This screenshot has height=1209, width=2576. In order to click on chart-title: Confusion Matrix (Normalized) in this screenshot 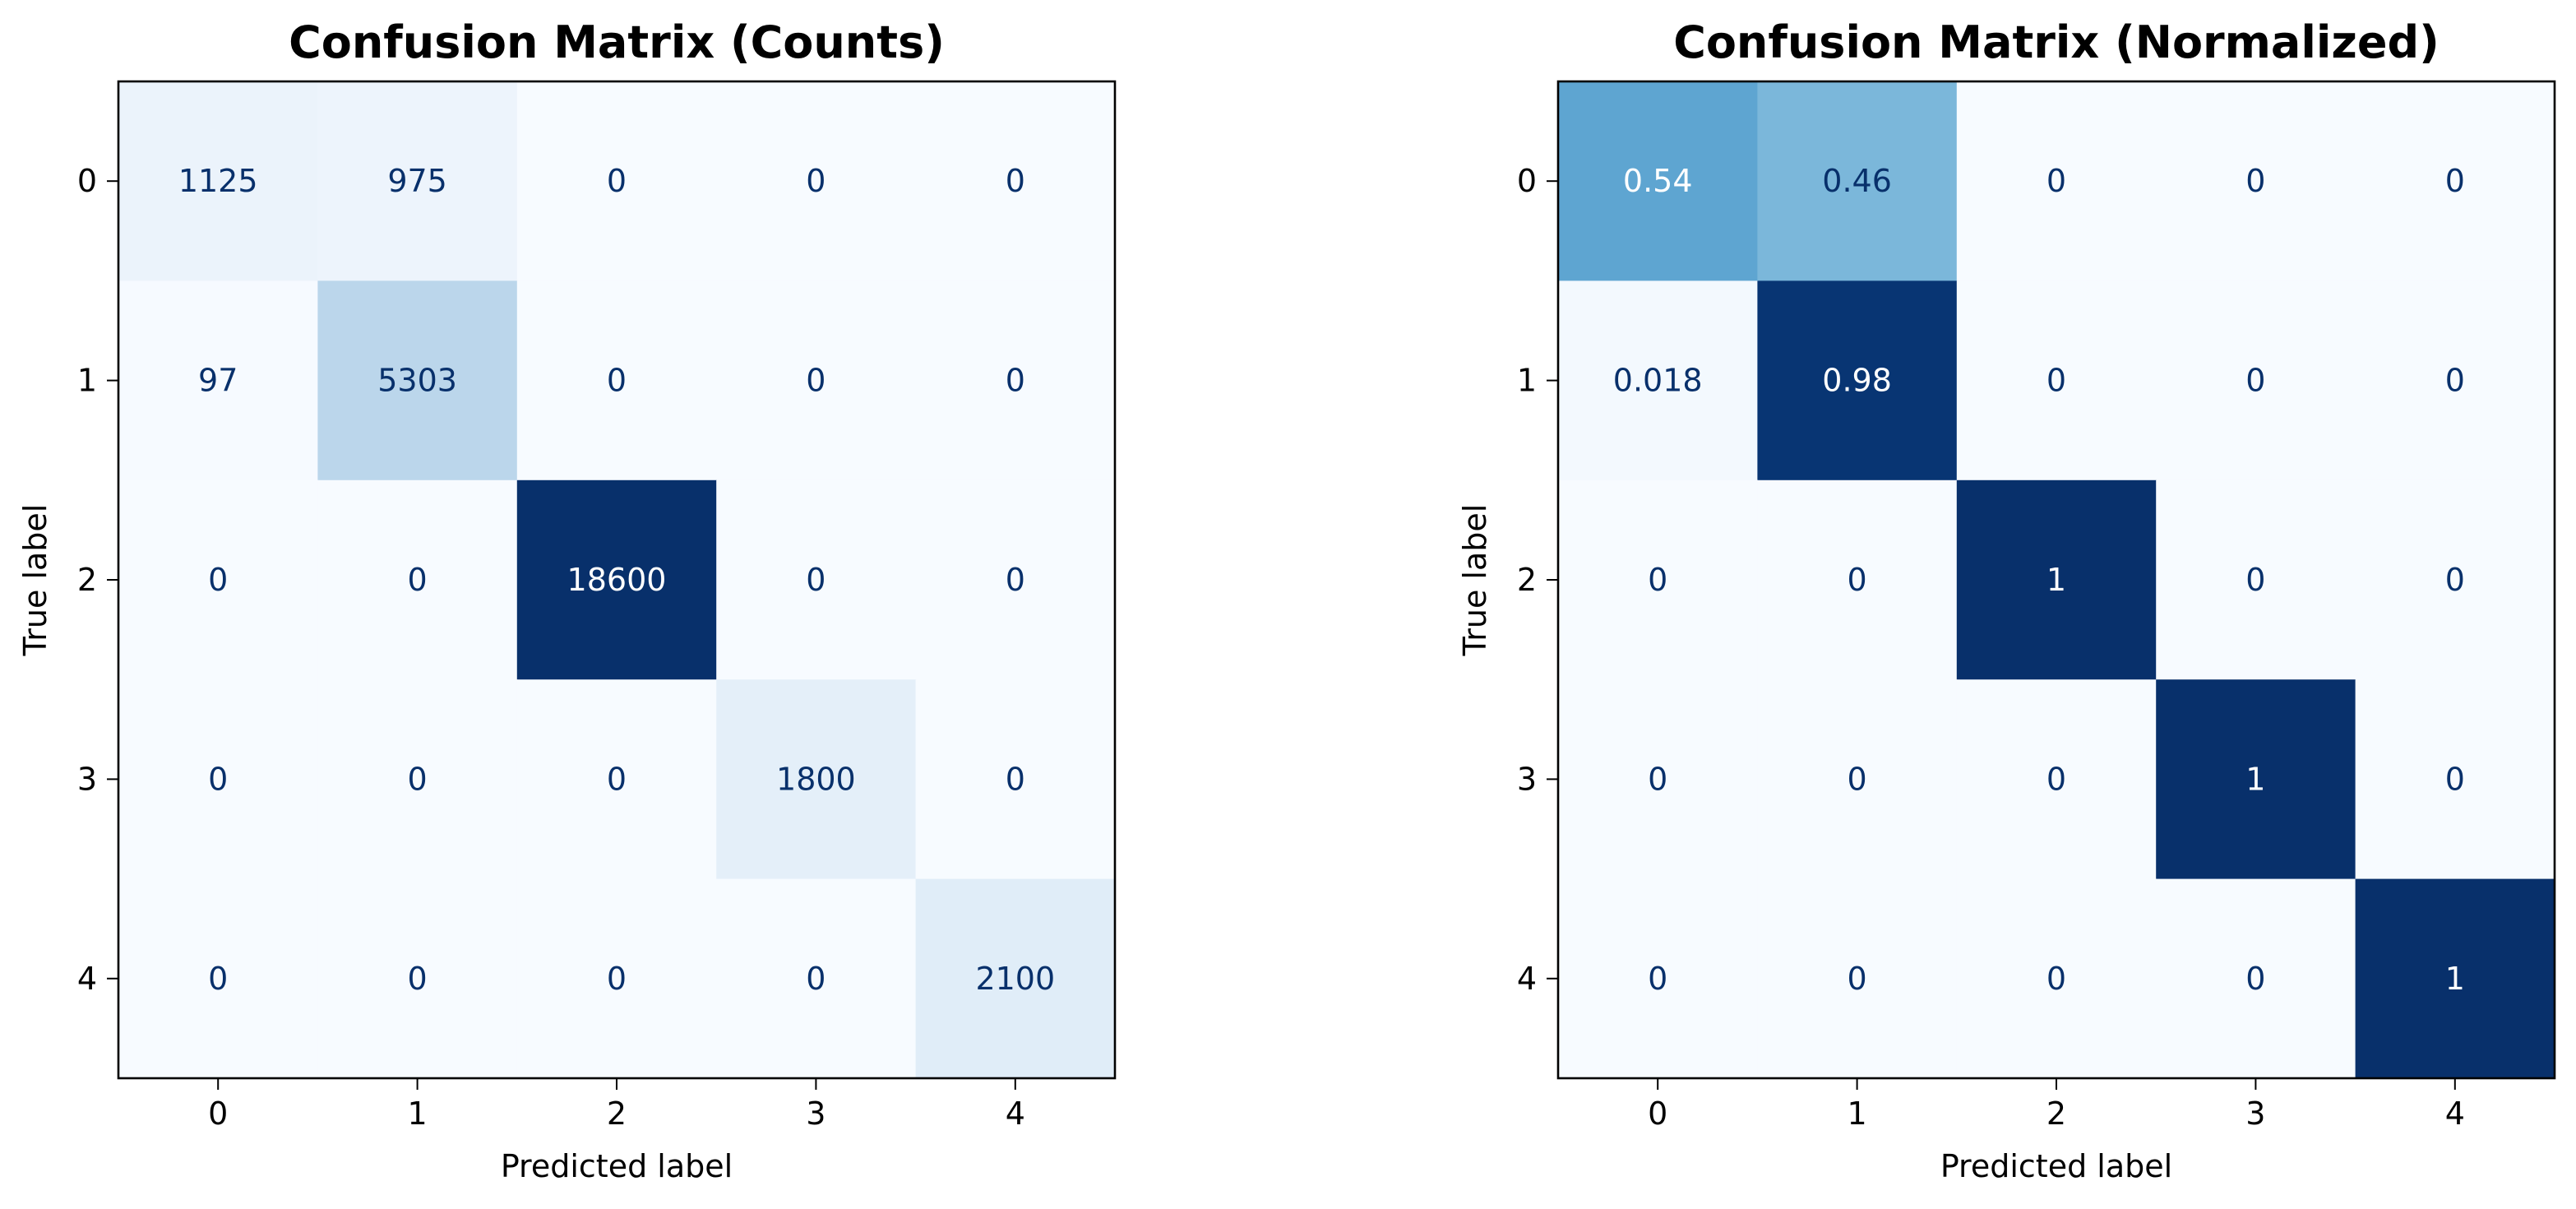, I will do `click(2056, 42)`.